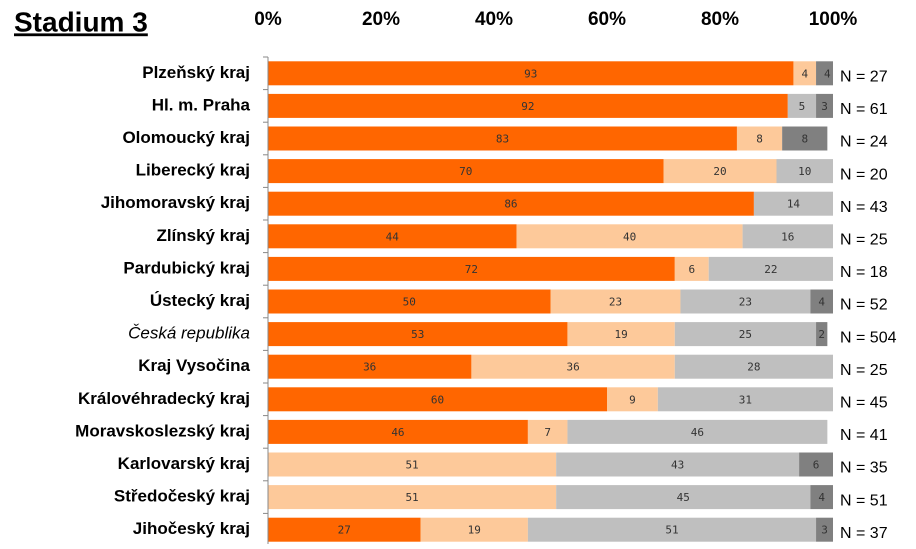 This screenshot has width=916, height=549. I want to click on value-label: 28, so click(753, 367).